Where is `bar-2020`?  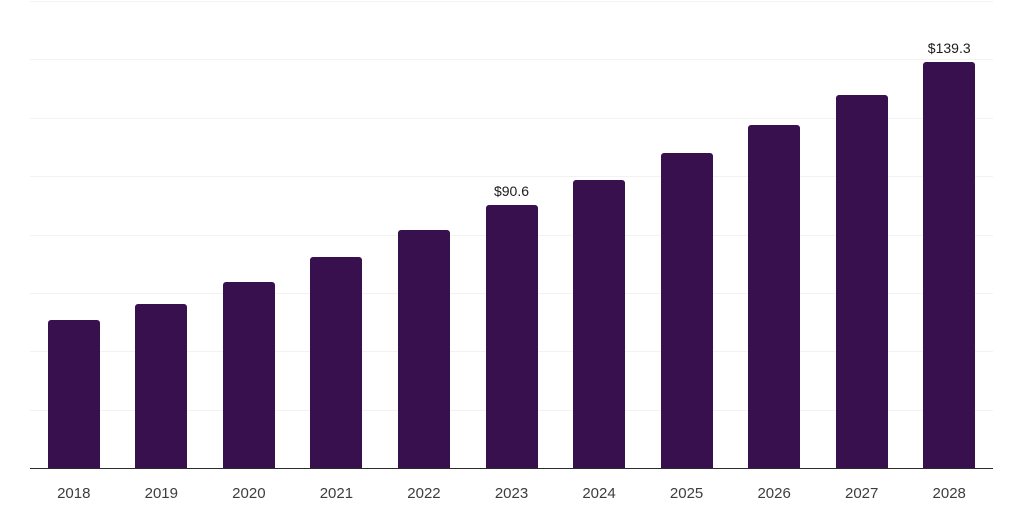 bar-2020 is located at coordinates (248, 375).